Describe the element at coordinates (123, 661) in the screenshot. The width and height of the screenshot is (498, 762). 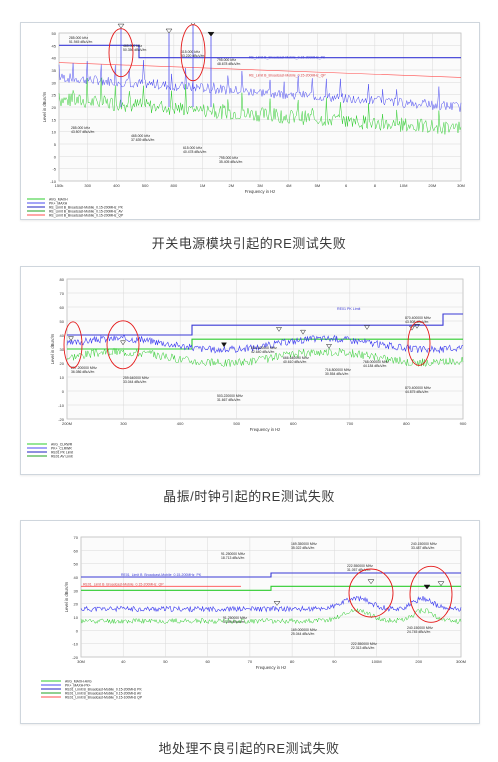
I see `x-tick-label: 40` at that location.